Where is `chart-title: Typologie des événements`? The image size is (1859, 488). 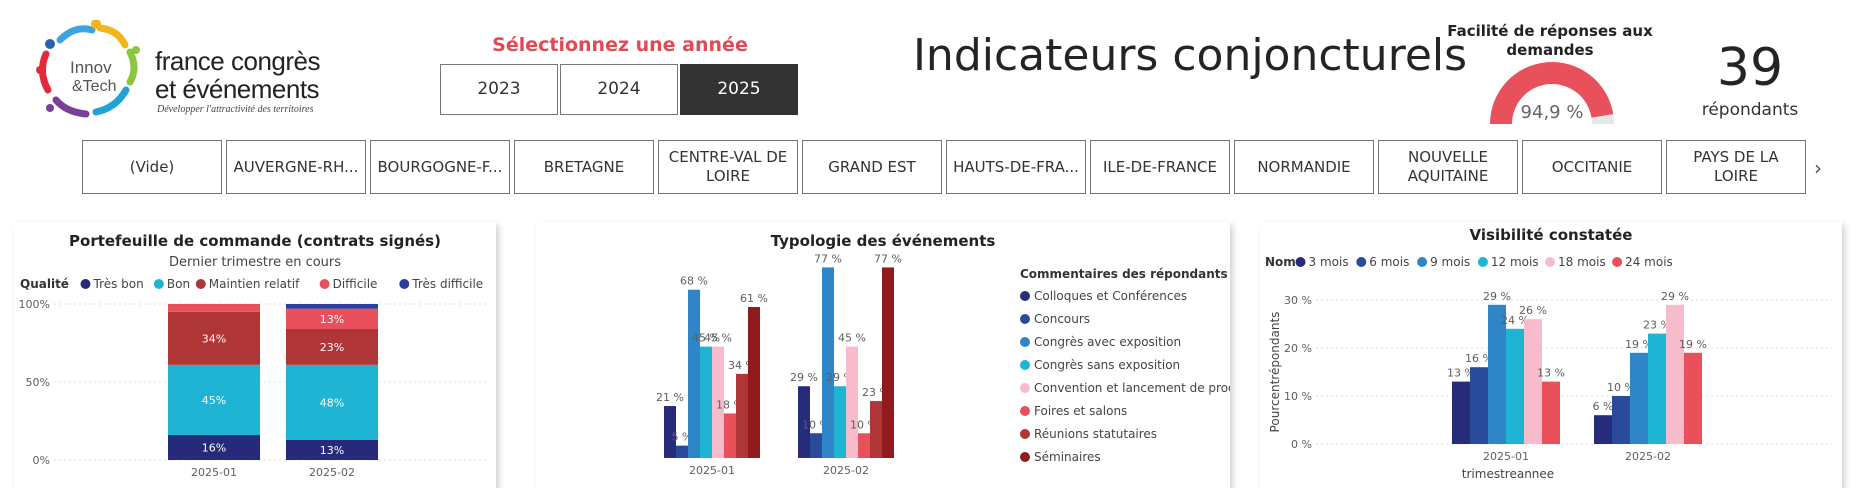 chart-title: Typologie des événements is located at coordinates (883, 241).